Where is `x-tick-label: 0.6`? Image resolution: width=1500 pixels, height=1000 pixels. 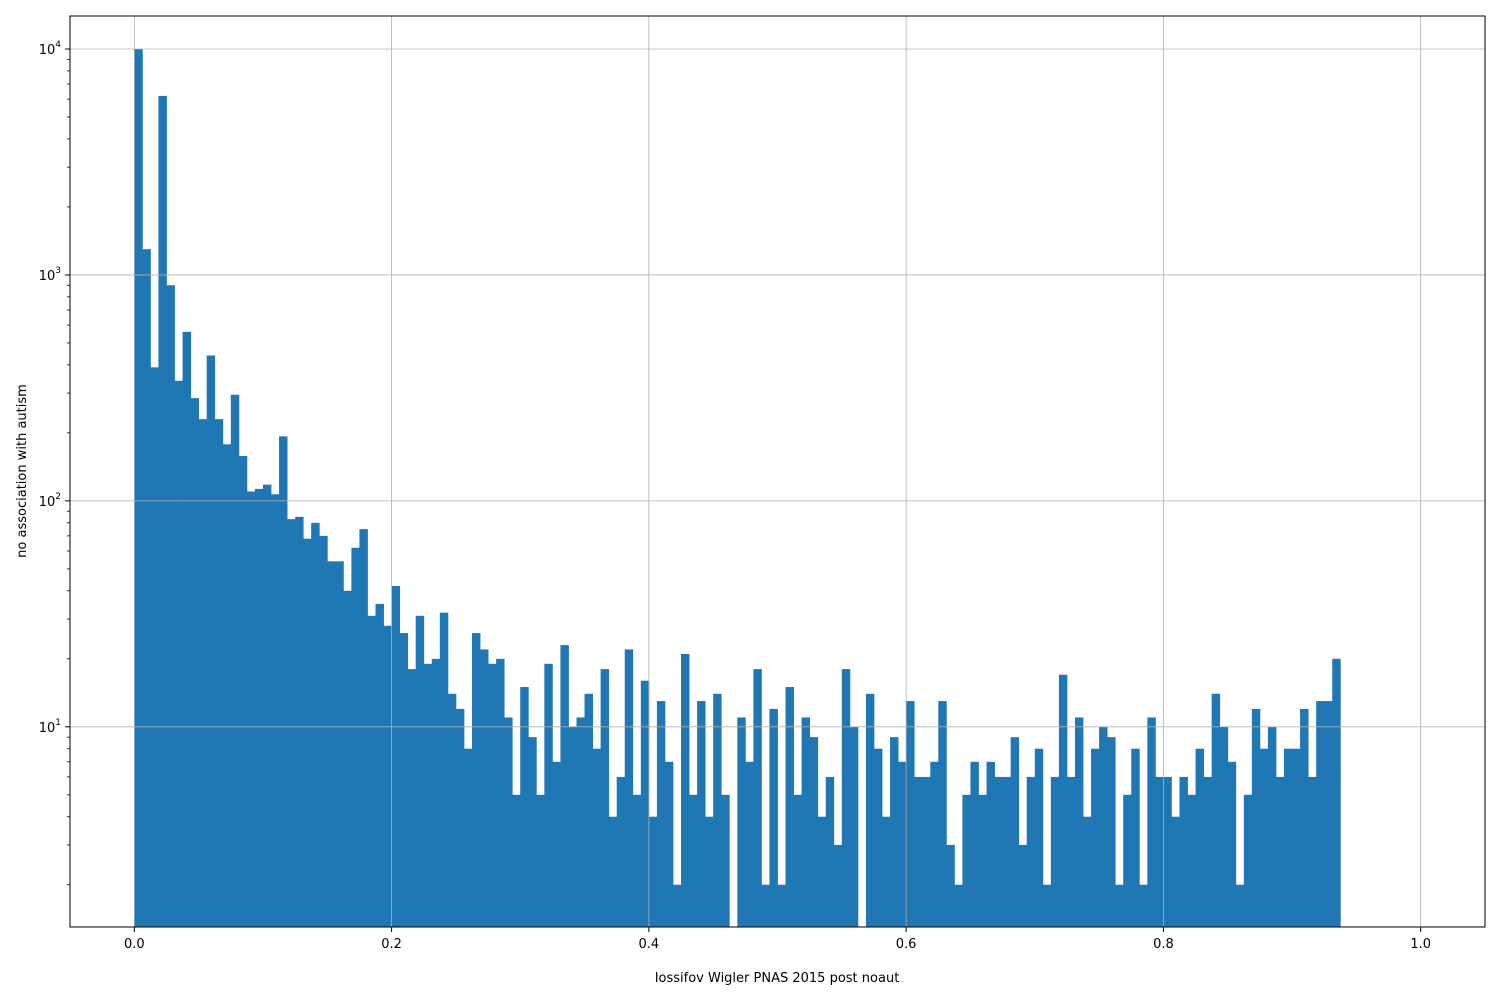 x-tick-label: 0.6 is located at coordinates (906, 944).